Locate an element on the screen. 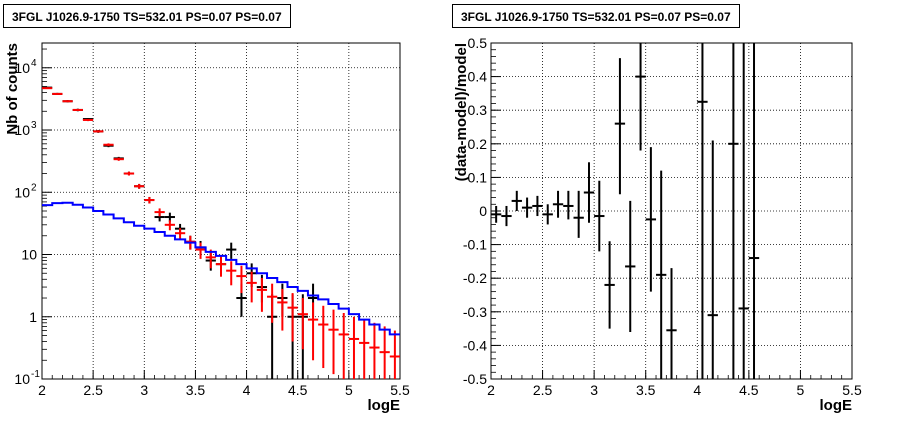 Image resolution: width=898 pixels, height=421 pixels. right-y-tick-label: 0.2 is located at coordinates (478, 144).